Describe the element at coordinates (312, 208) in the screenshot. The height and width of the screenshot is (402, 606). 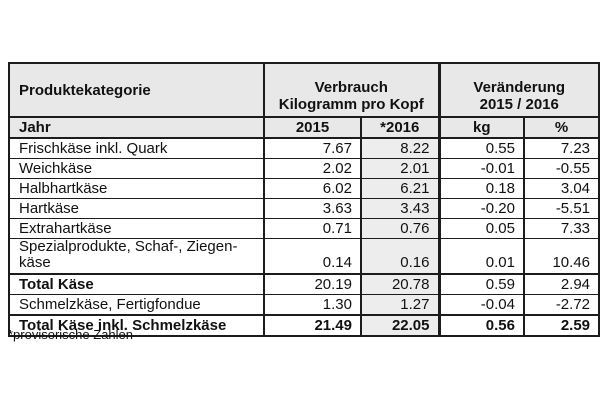
I see `cell-2015: 3.63` at that location.